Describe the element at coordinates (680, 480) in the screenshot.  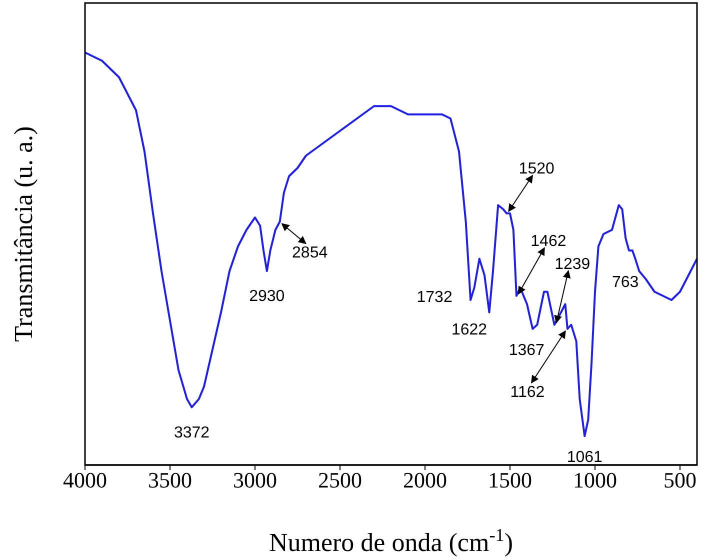
I see `x-tick-label: 500` at that location.